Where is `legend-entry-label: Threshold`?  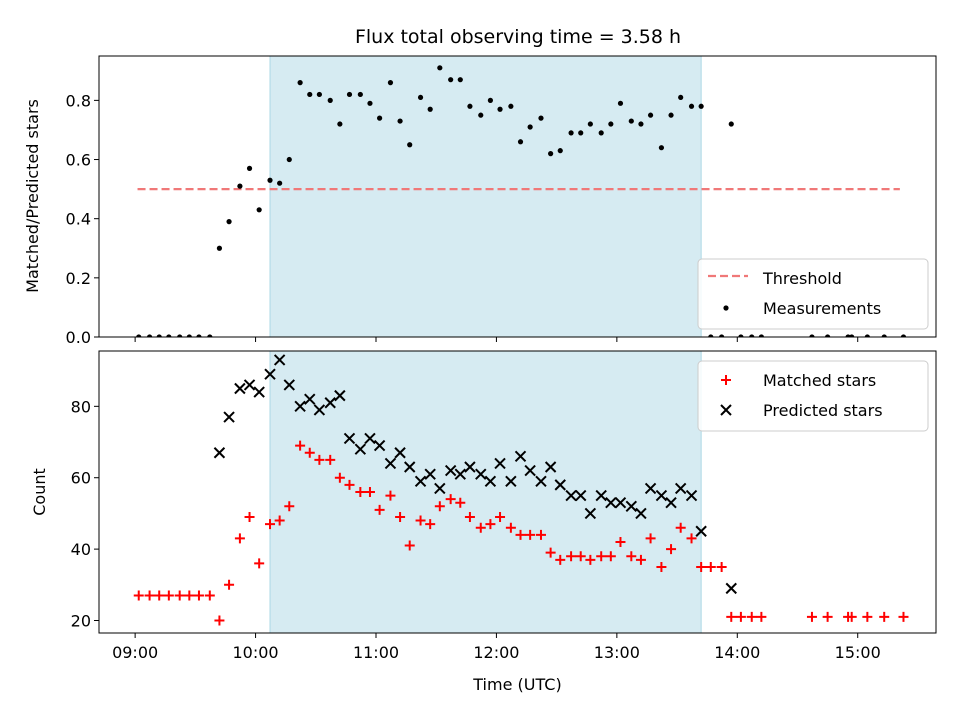
legend-entry-label: Threshold is located at coordinates (802, 278).